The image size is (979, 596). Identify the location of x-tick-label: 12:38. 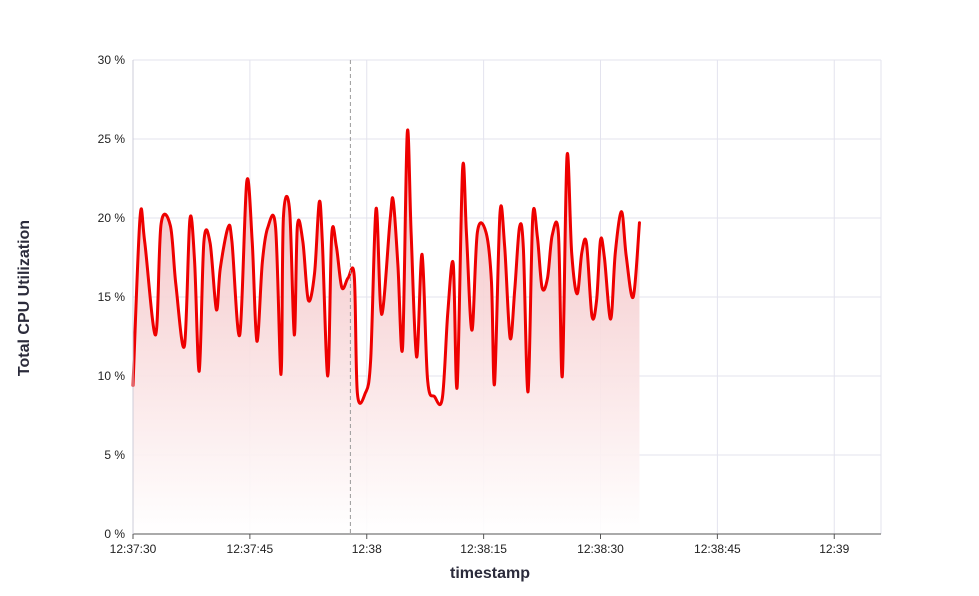
(367, 549).